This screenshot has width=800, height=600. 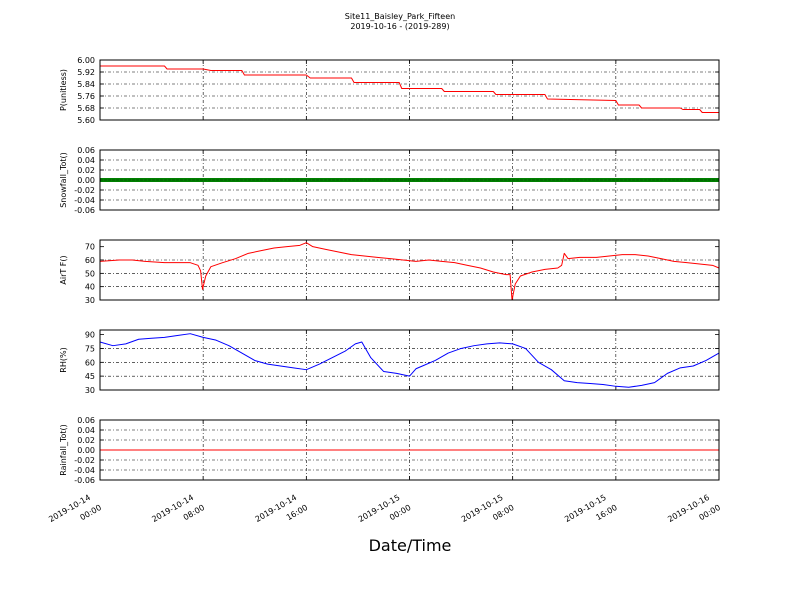 I want to click on y-tick-label: 5.60, so click(x=86, y=120).